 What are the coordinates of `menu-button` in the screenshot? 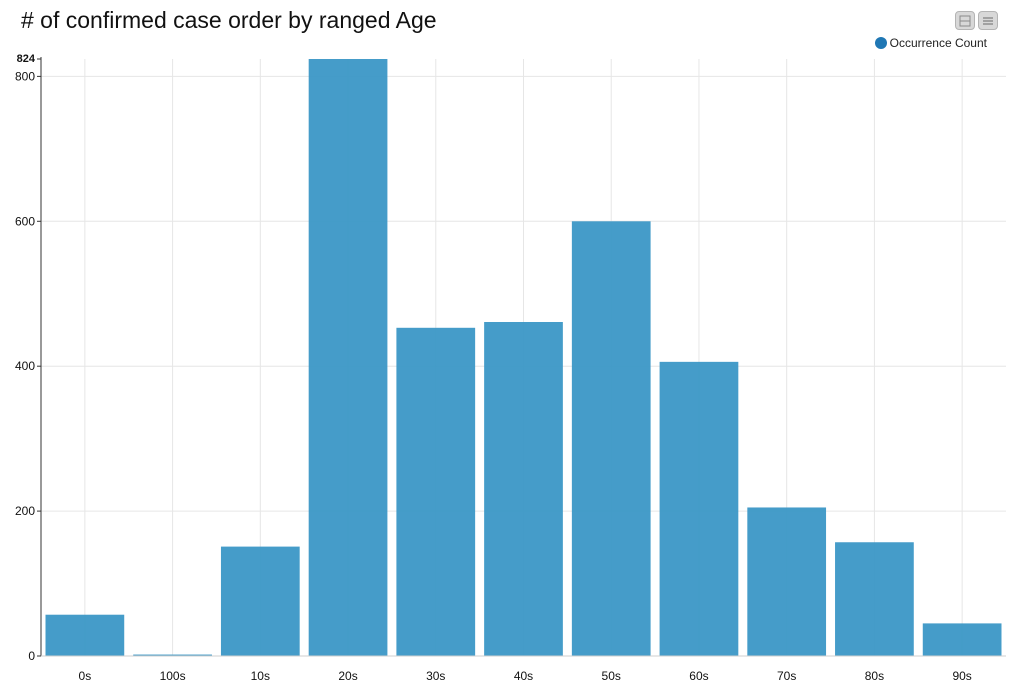 It's located at (988, 20).